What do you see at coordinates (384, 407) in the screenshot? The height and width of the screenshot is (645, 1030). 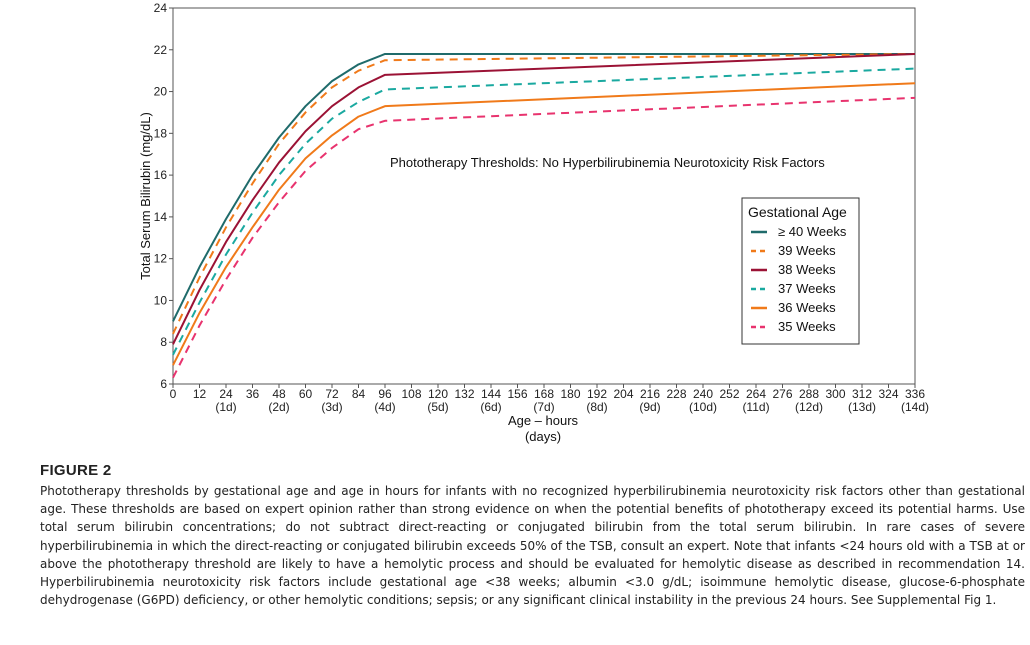 I see `x-day-label: (4d)` at bounding box center [384, 407].